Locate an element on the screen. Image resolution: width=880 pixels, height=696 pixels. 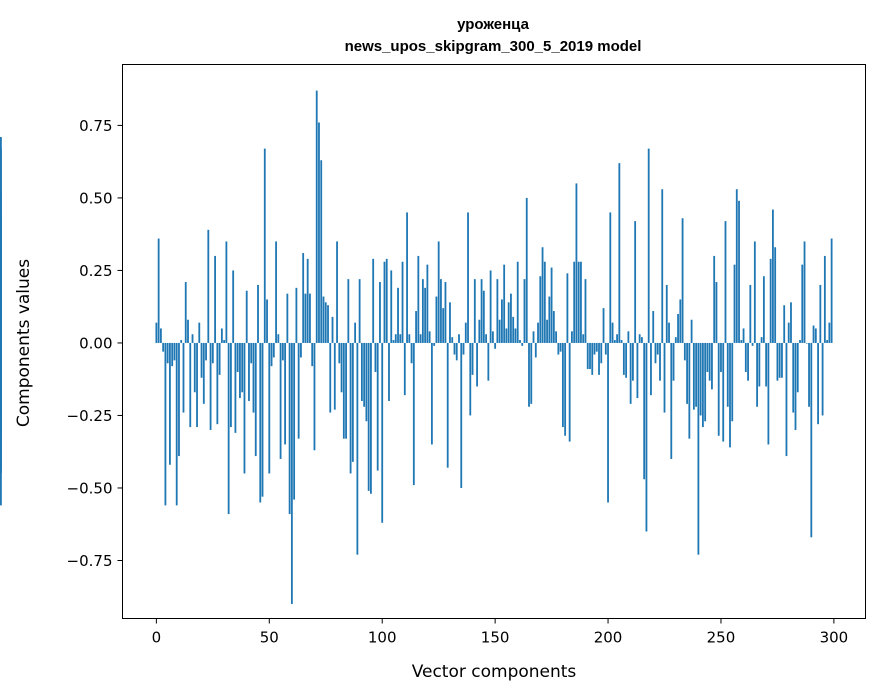
y-tick-label: 0.25 is located at coordinates (95, 271).